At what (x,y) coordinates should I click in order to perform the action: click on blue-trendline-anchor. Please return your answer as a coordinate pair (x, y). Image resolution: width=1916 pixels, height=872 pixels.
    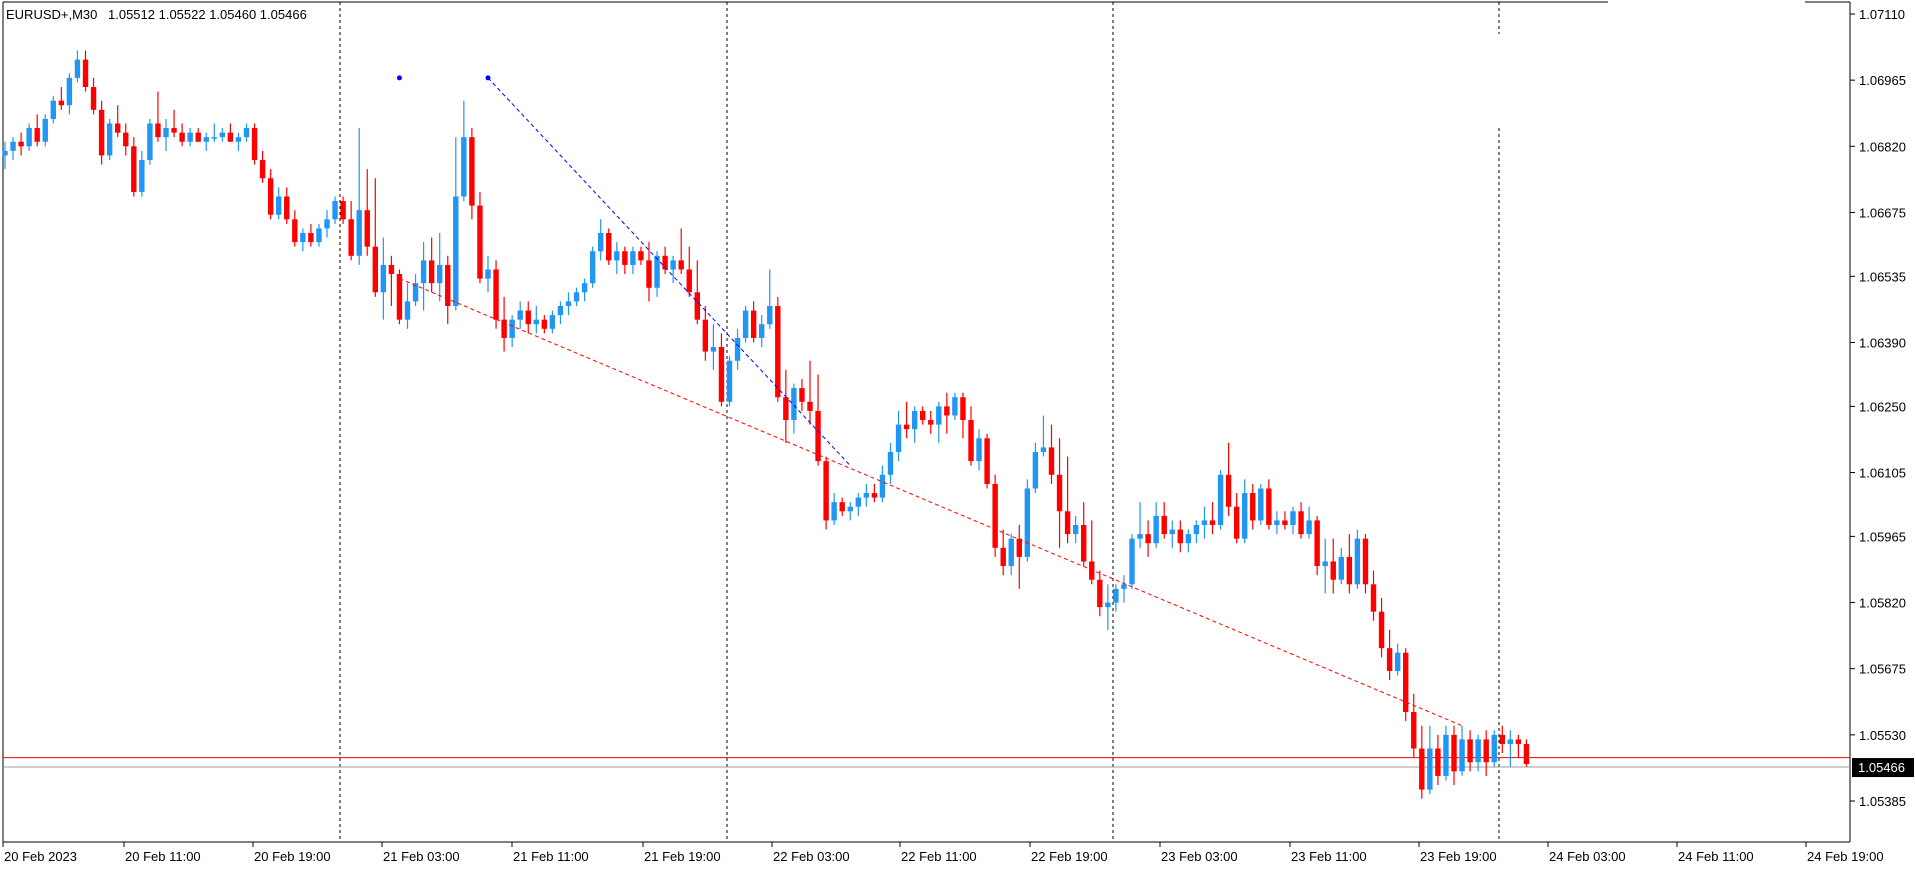
    Looking at the image, I should click on (488, 78).